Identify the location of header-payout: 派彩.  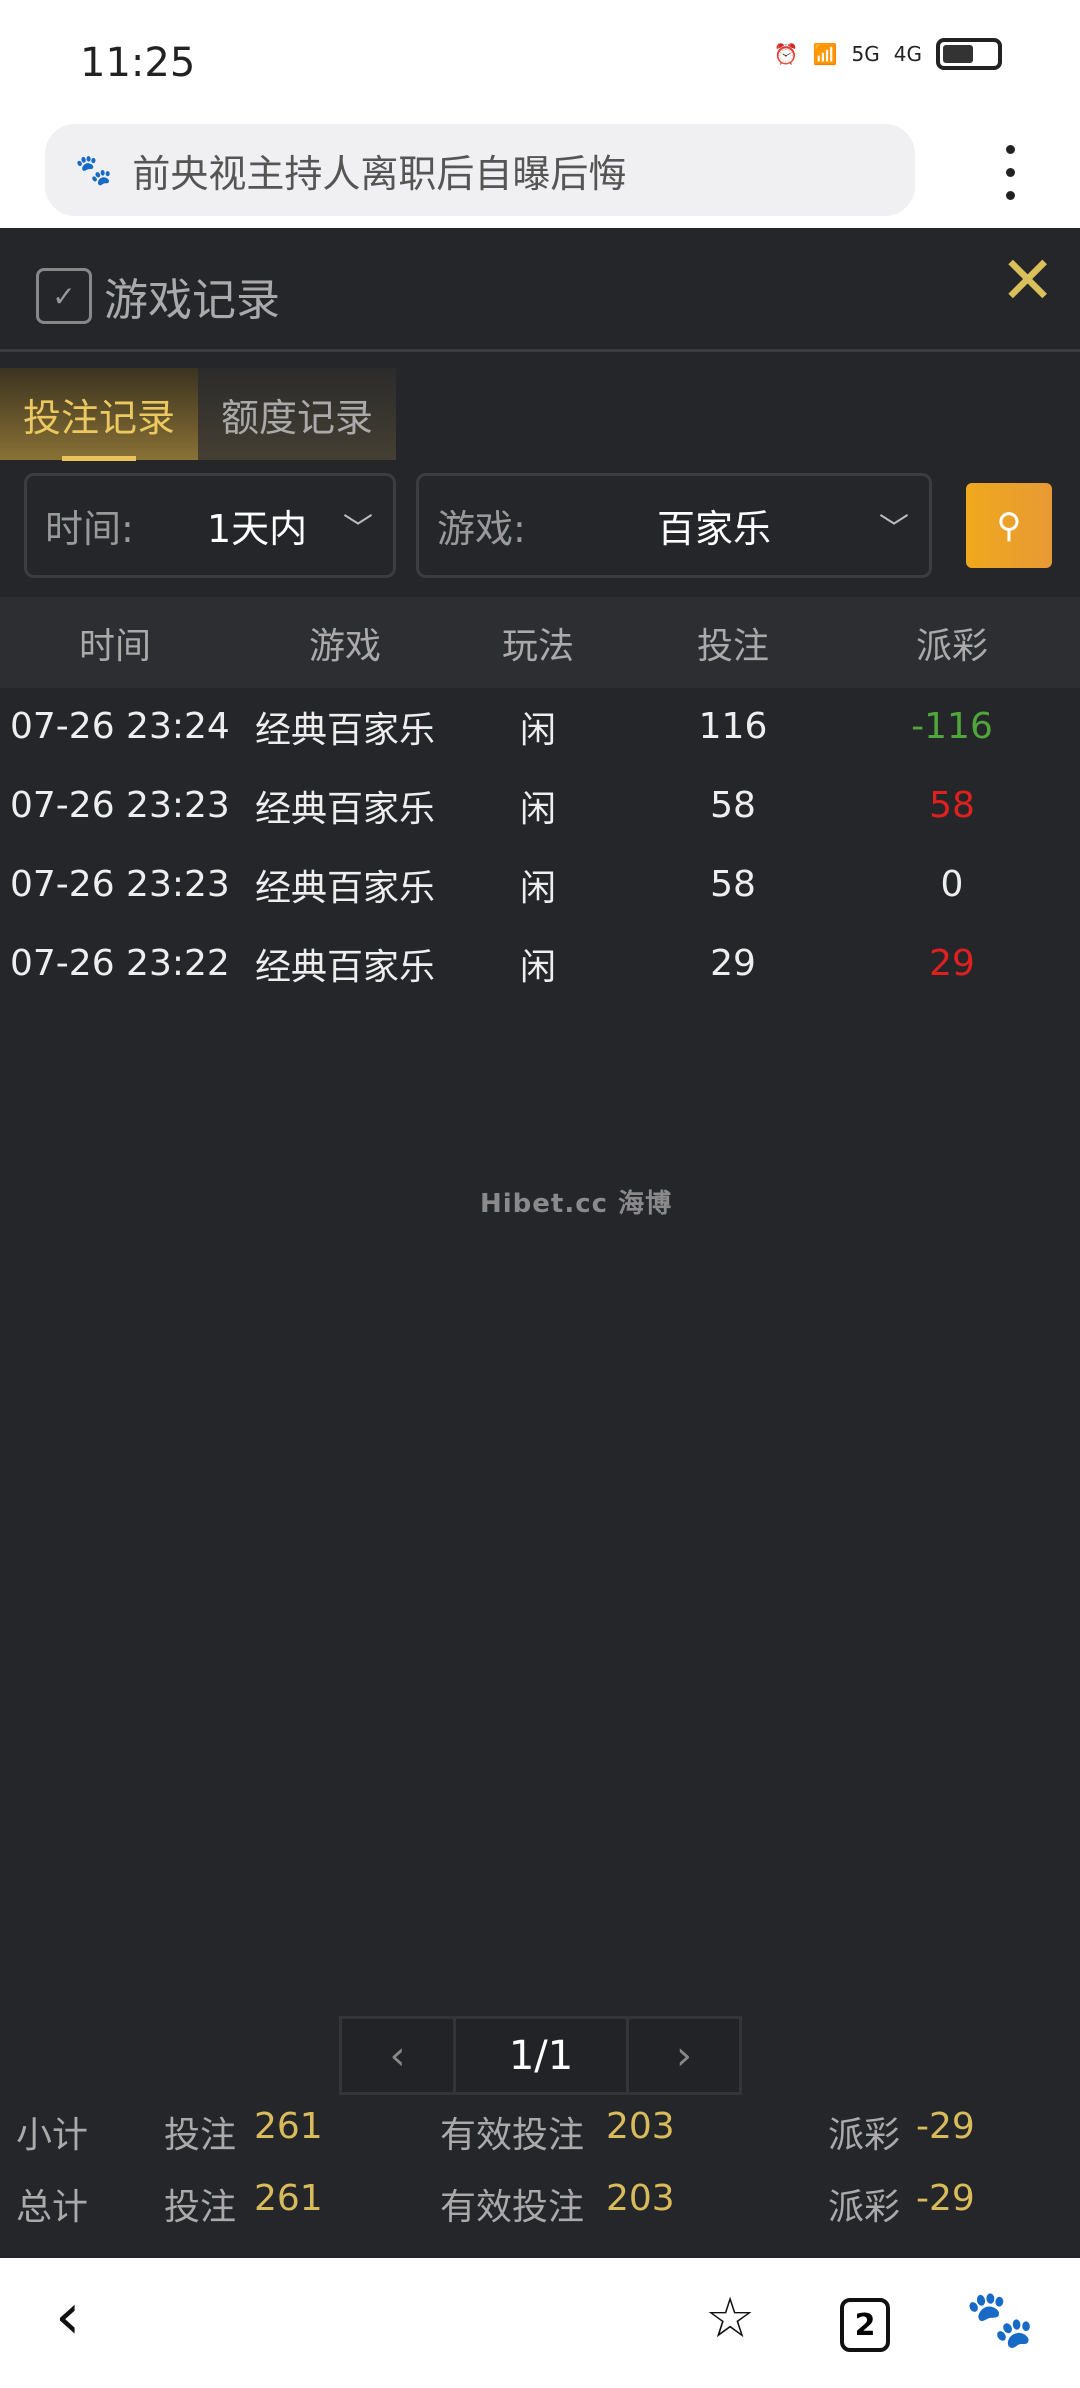
(951, 646).